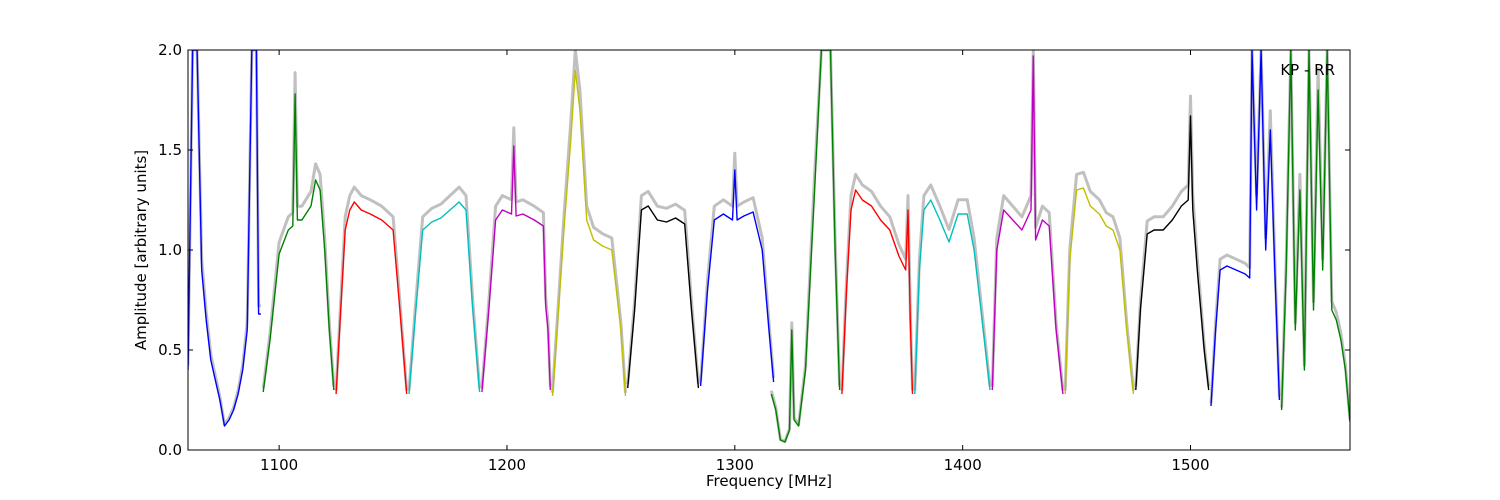 The width and height of the screenshot is (1500, 500). What do you see at coordinates (1190, 465) in the screenshot?
I see `x-tick-label: 1500` at bounding box center [1190, 465].